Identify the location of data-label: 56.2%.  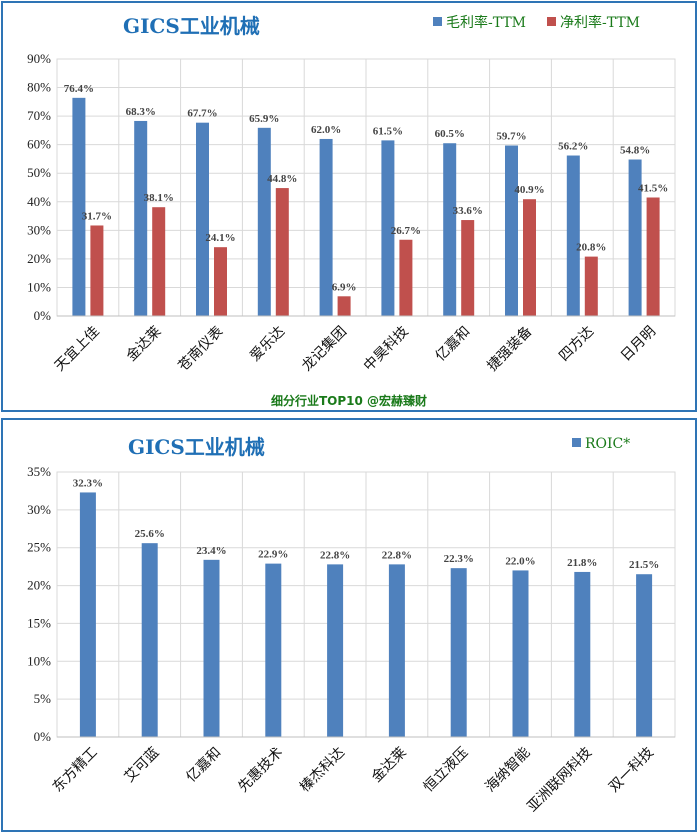
(573, 147).